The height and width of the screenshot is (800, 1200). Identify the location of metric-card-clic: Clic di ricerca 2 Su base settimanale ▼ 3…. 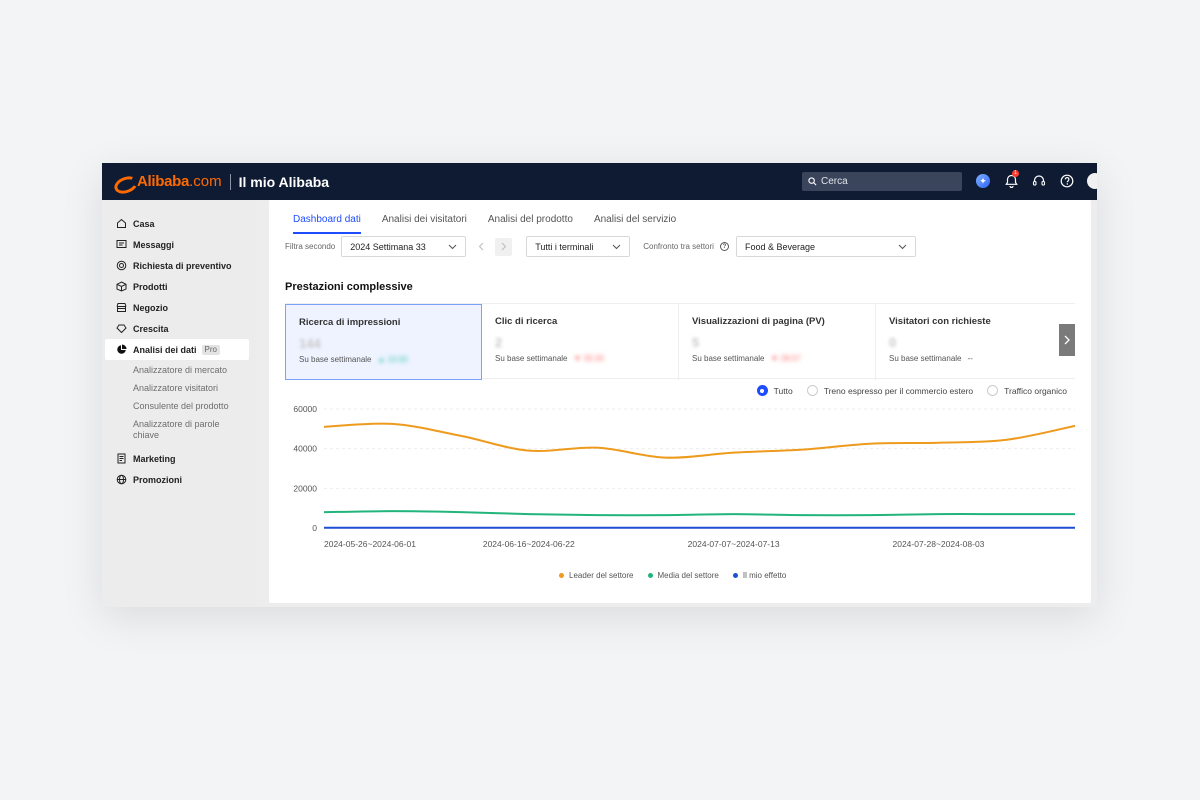
(580, 342).